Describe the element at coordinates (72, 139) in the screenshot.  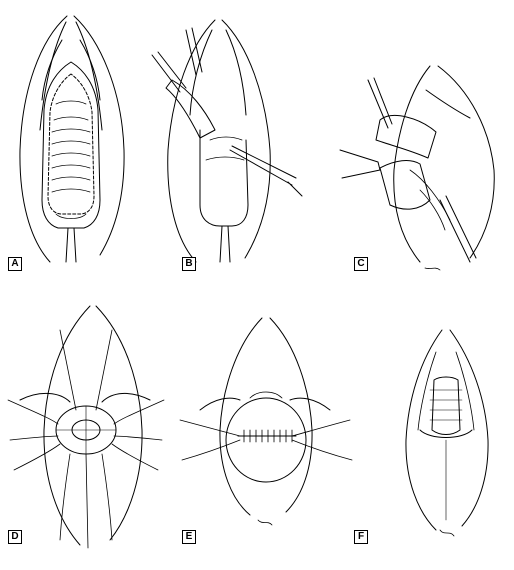
I see `panel-a-drawing` at that location.